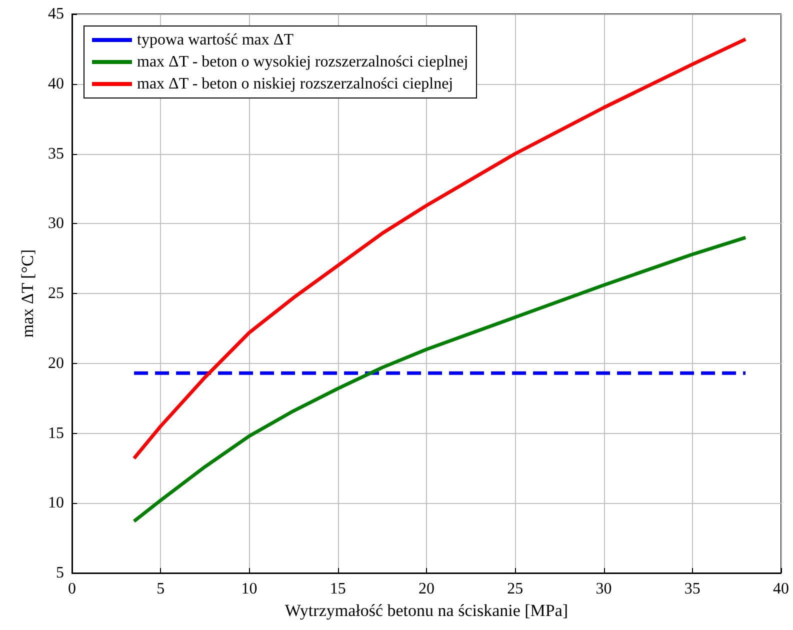 The image size is (793, 630). I want to click on y-axis-title: max ΔT [°C], so click(27, 293).